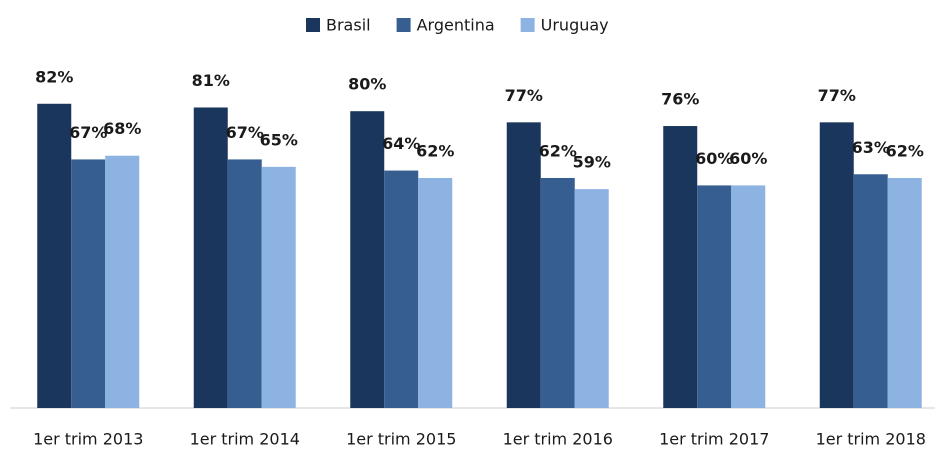 Image resolution: width=935 pixels, height=451 pixels. Describe the element at coordinates (714, 439) in the screenshot. I see `x-tick-label: 1er trim 2017` at that location.